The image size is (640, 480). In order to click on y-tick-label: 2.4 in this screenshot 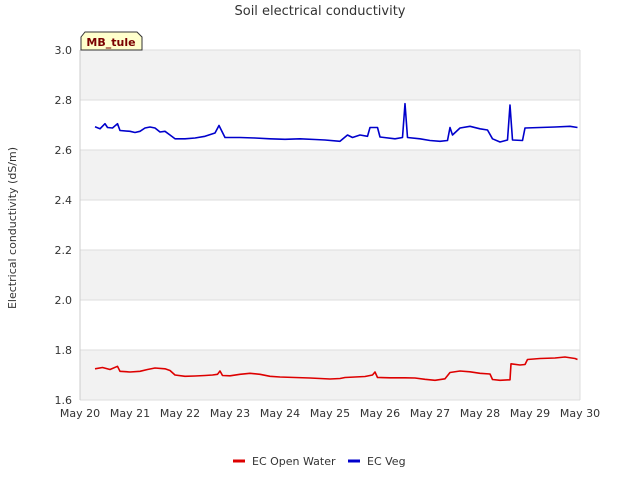, I will do `click(64, 200)`.